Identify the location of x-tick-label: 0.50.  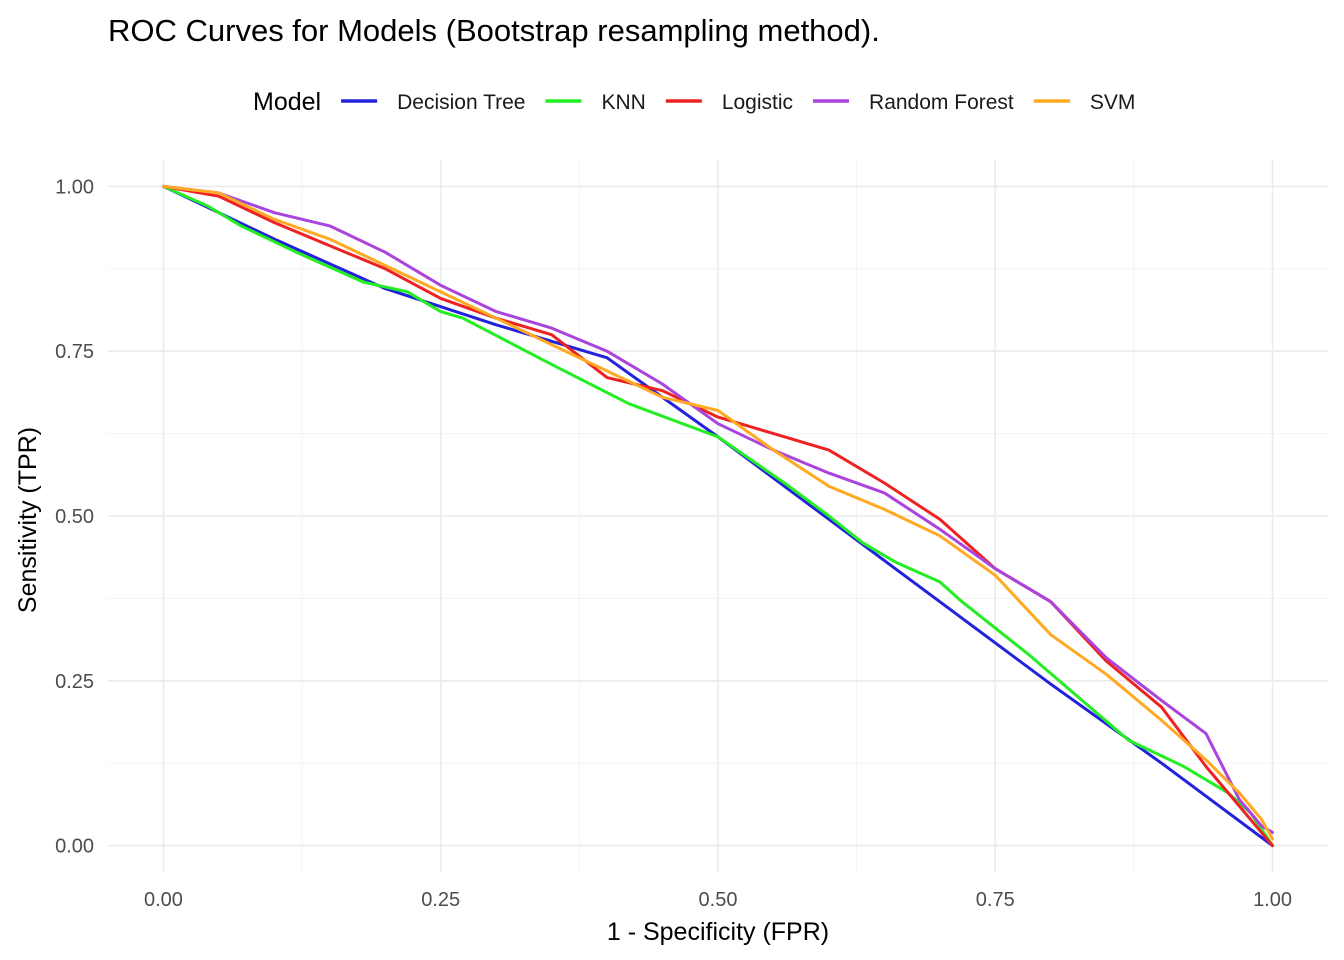
(718, 900).